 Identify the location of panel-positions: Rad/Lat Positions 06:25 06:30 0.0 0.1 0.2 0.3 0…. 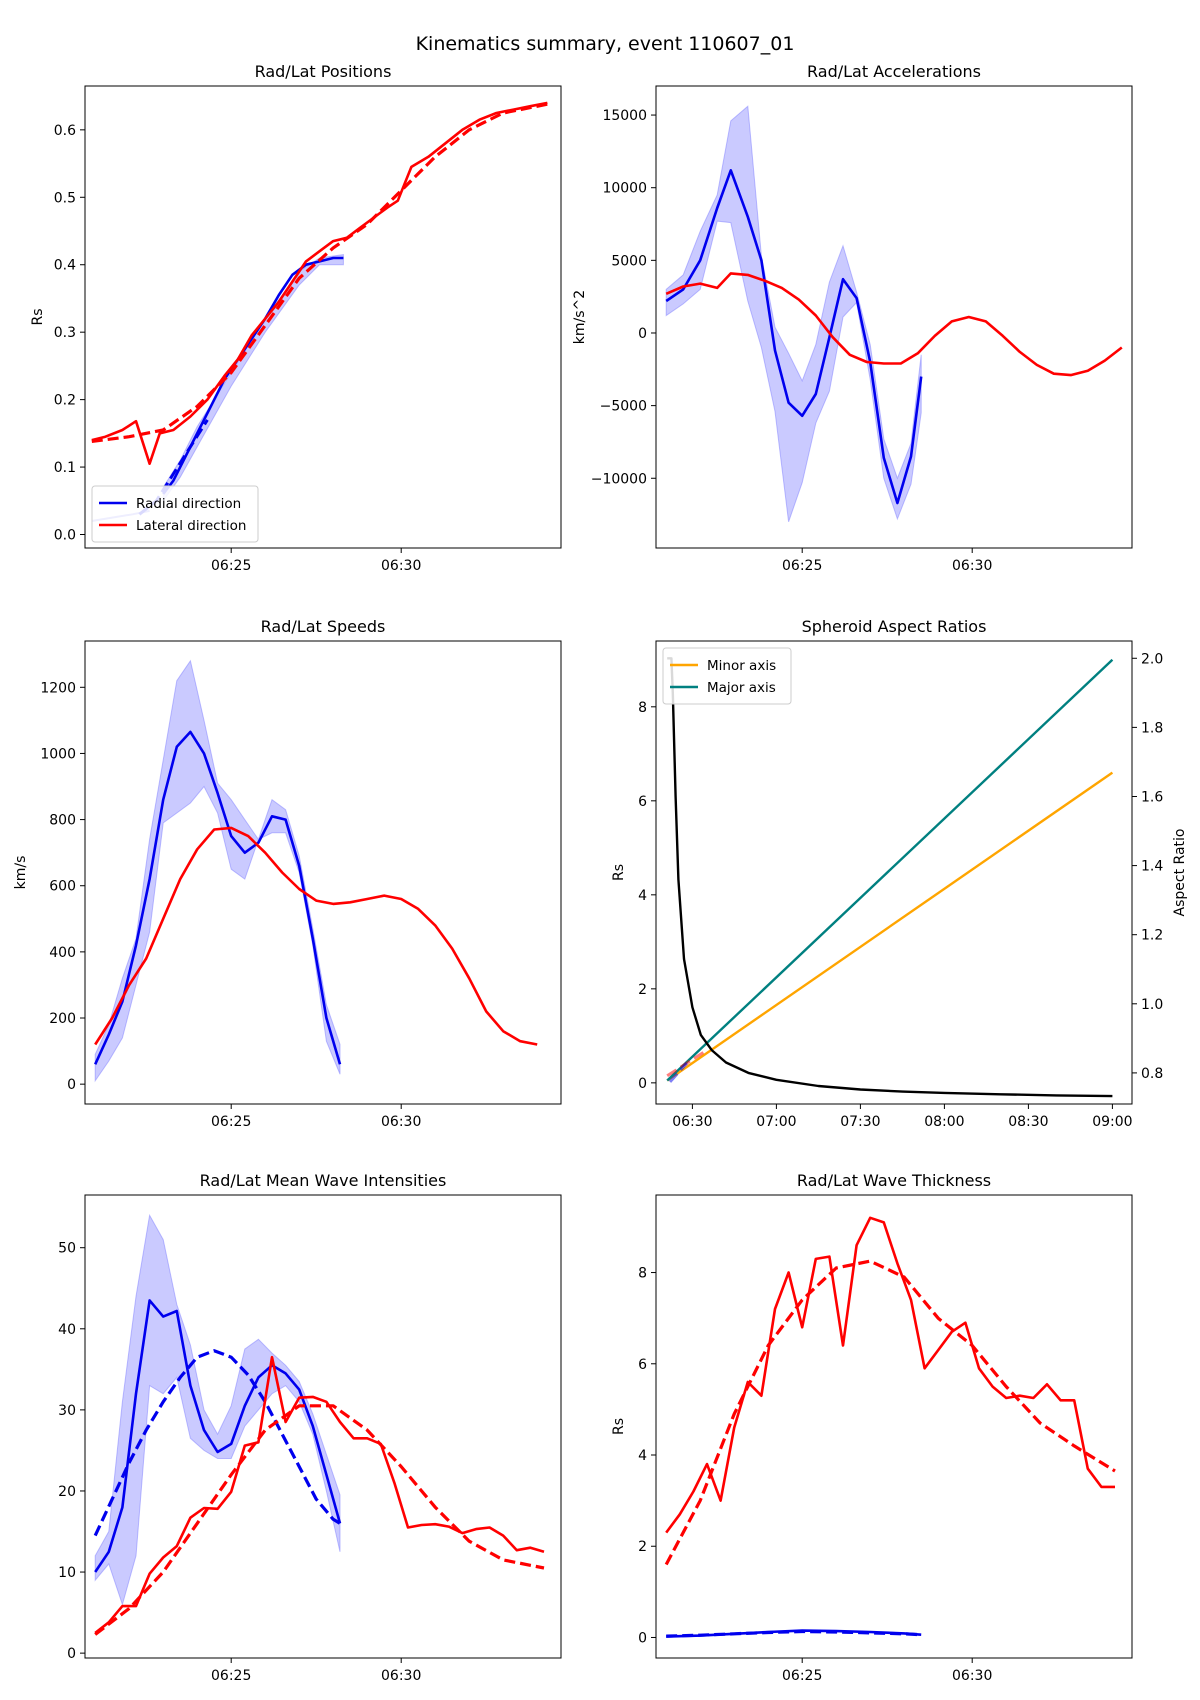
(296, 318).